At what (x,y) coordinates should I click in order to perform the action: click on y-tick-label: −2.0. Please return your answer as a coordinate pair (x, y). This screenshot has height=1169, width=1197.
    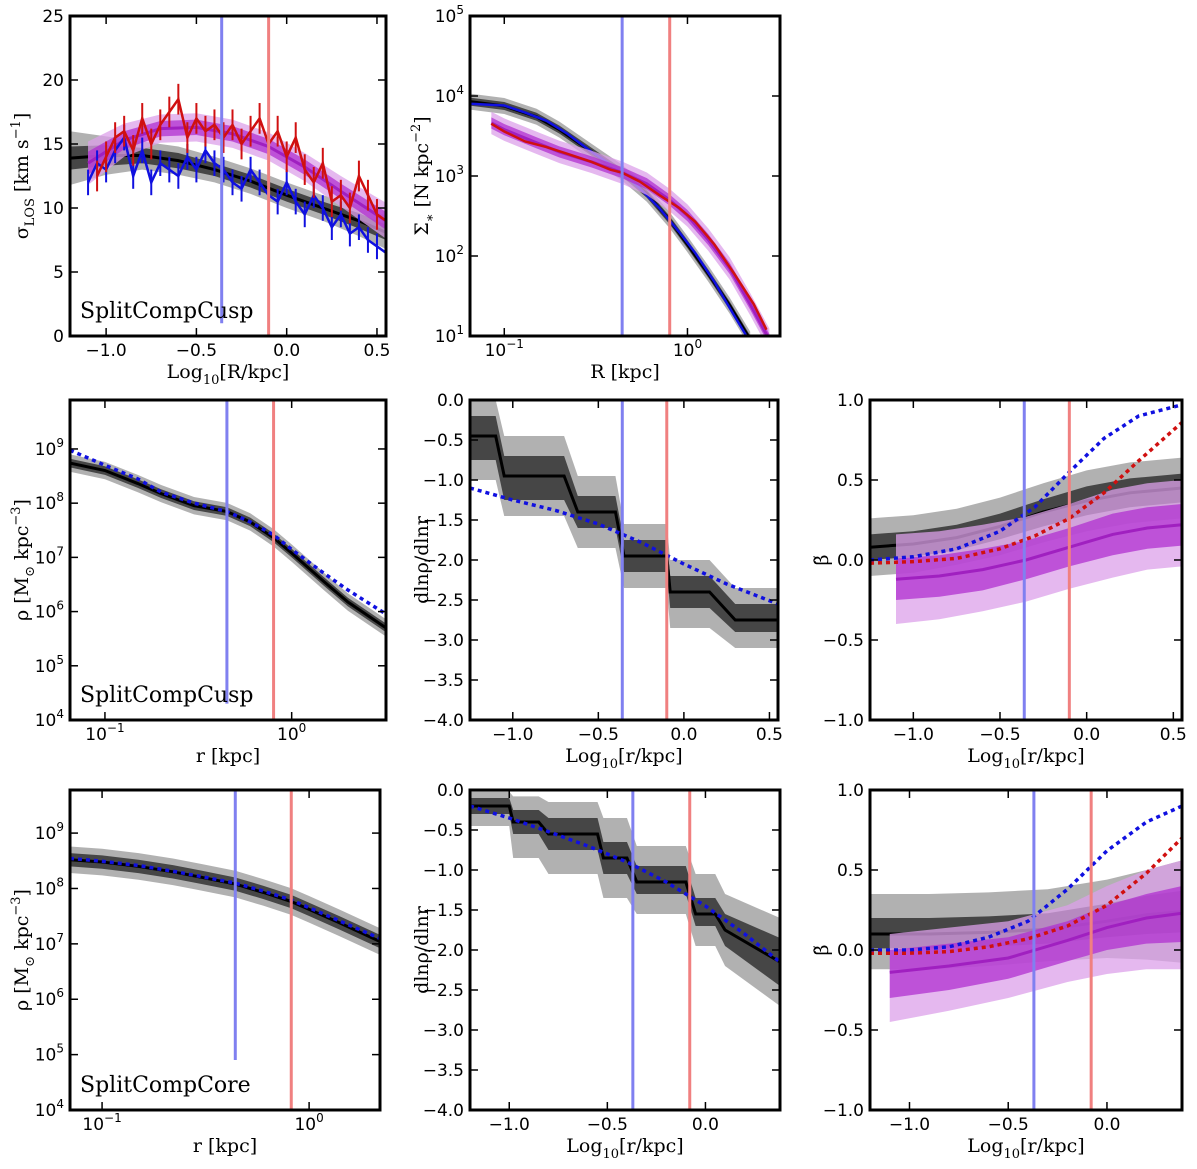
    Looking at the image, I should click on (443, 951).